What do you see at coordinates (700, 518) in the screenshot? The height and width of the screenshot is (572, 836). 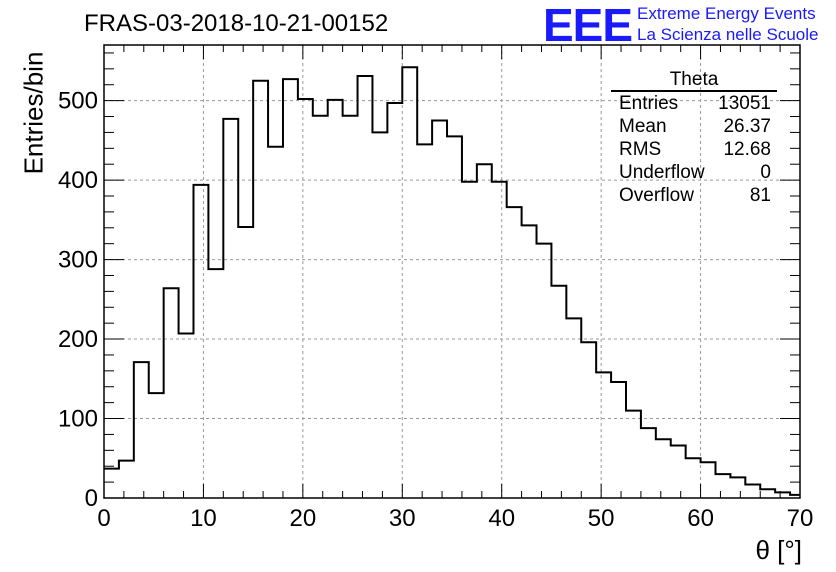 I see `x-tick-label: 60` at bounding box center [700, 518].